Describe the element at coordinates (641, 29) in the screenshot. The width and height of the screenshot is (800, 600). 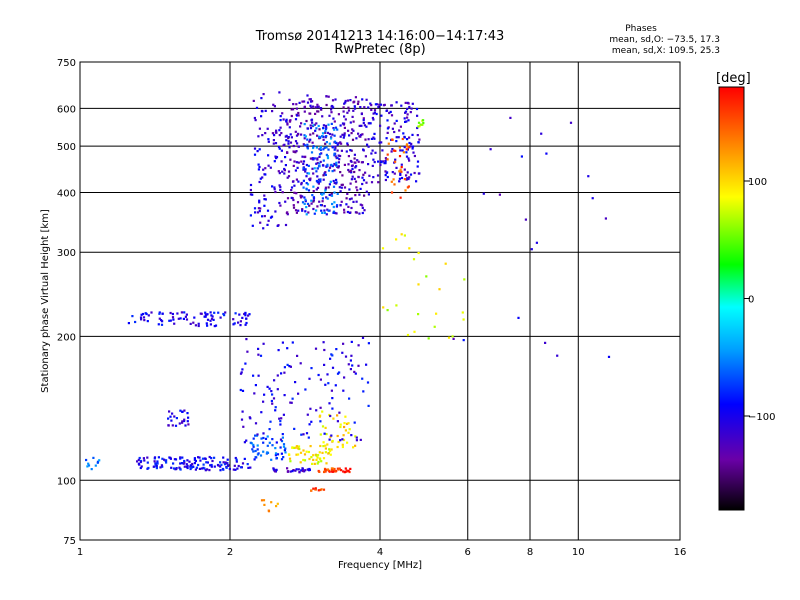
I see `phase-info-heading: Phases` at that location.